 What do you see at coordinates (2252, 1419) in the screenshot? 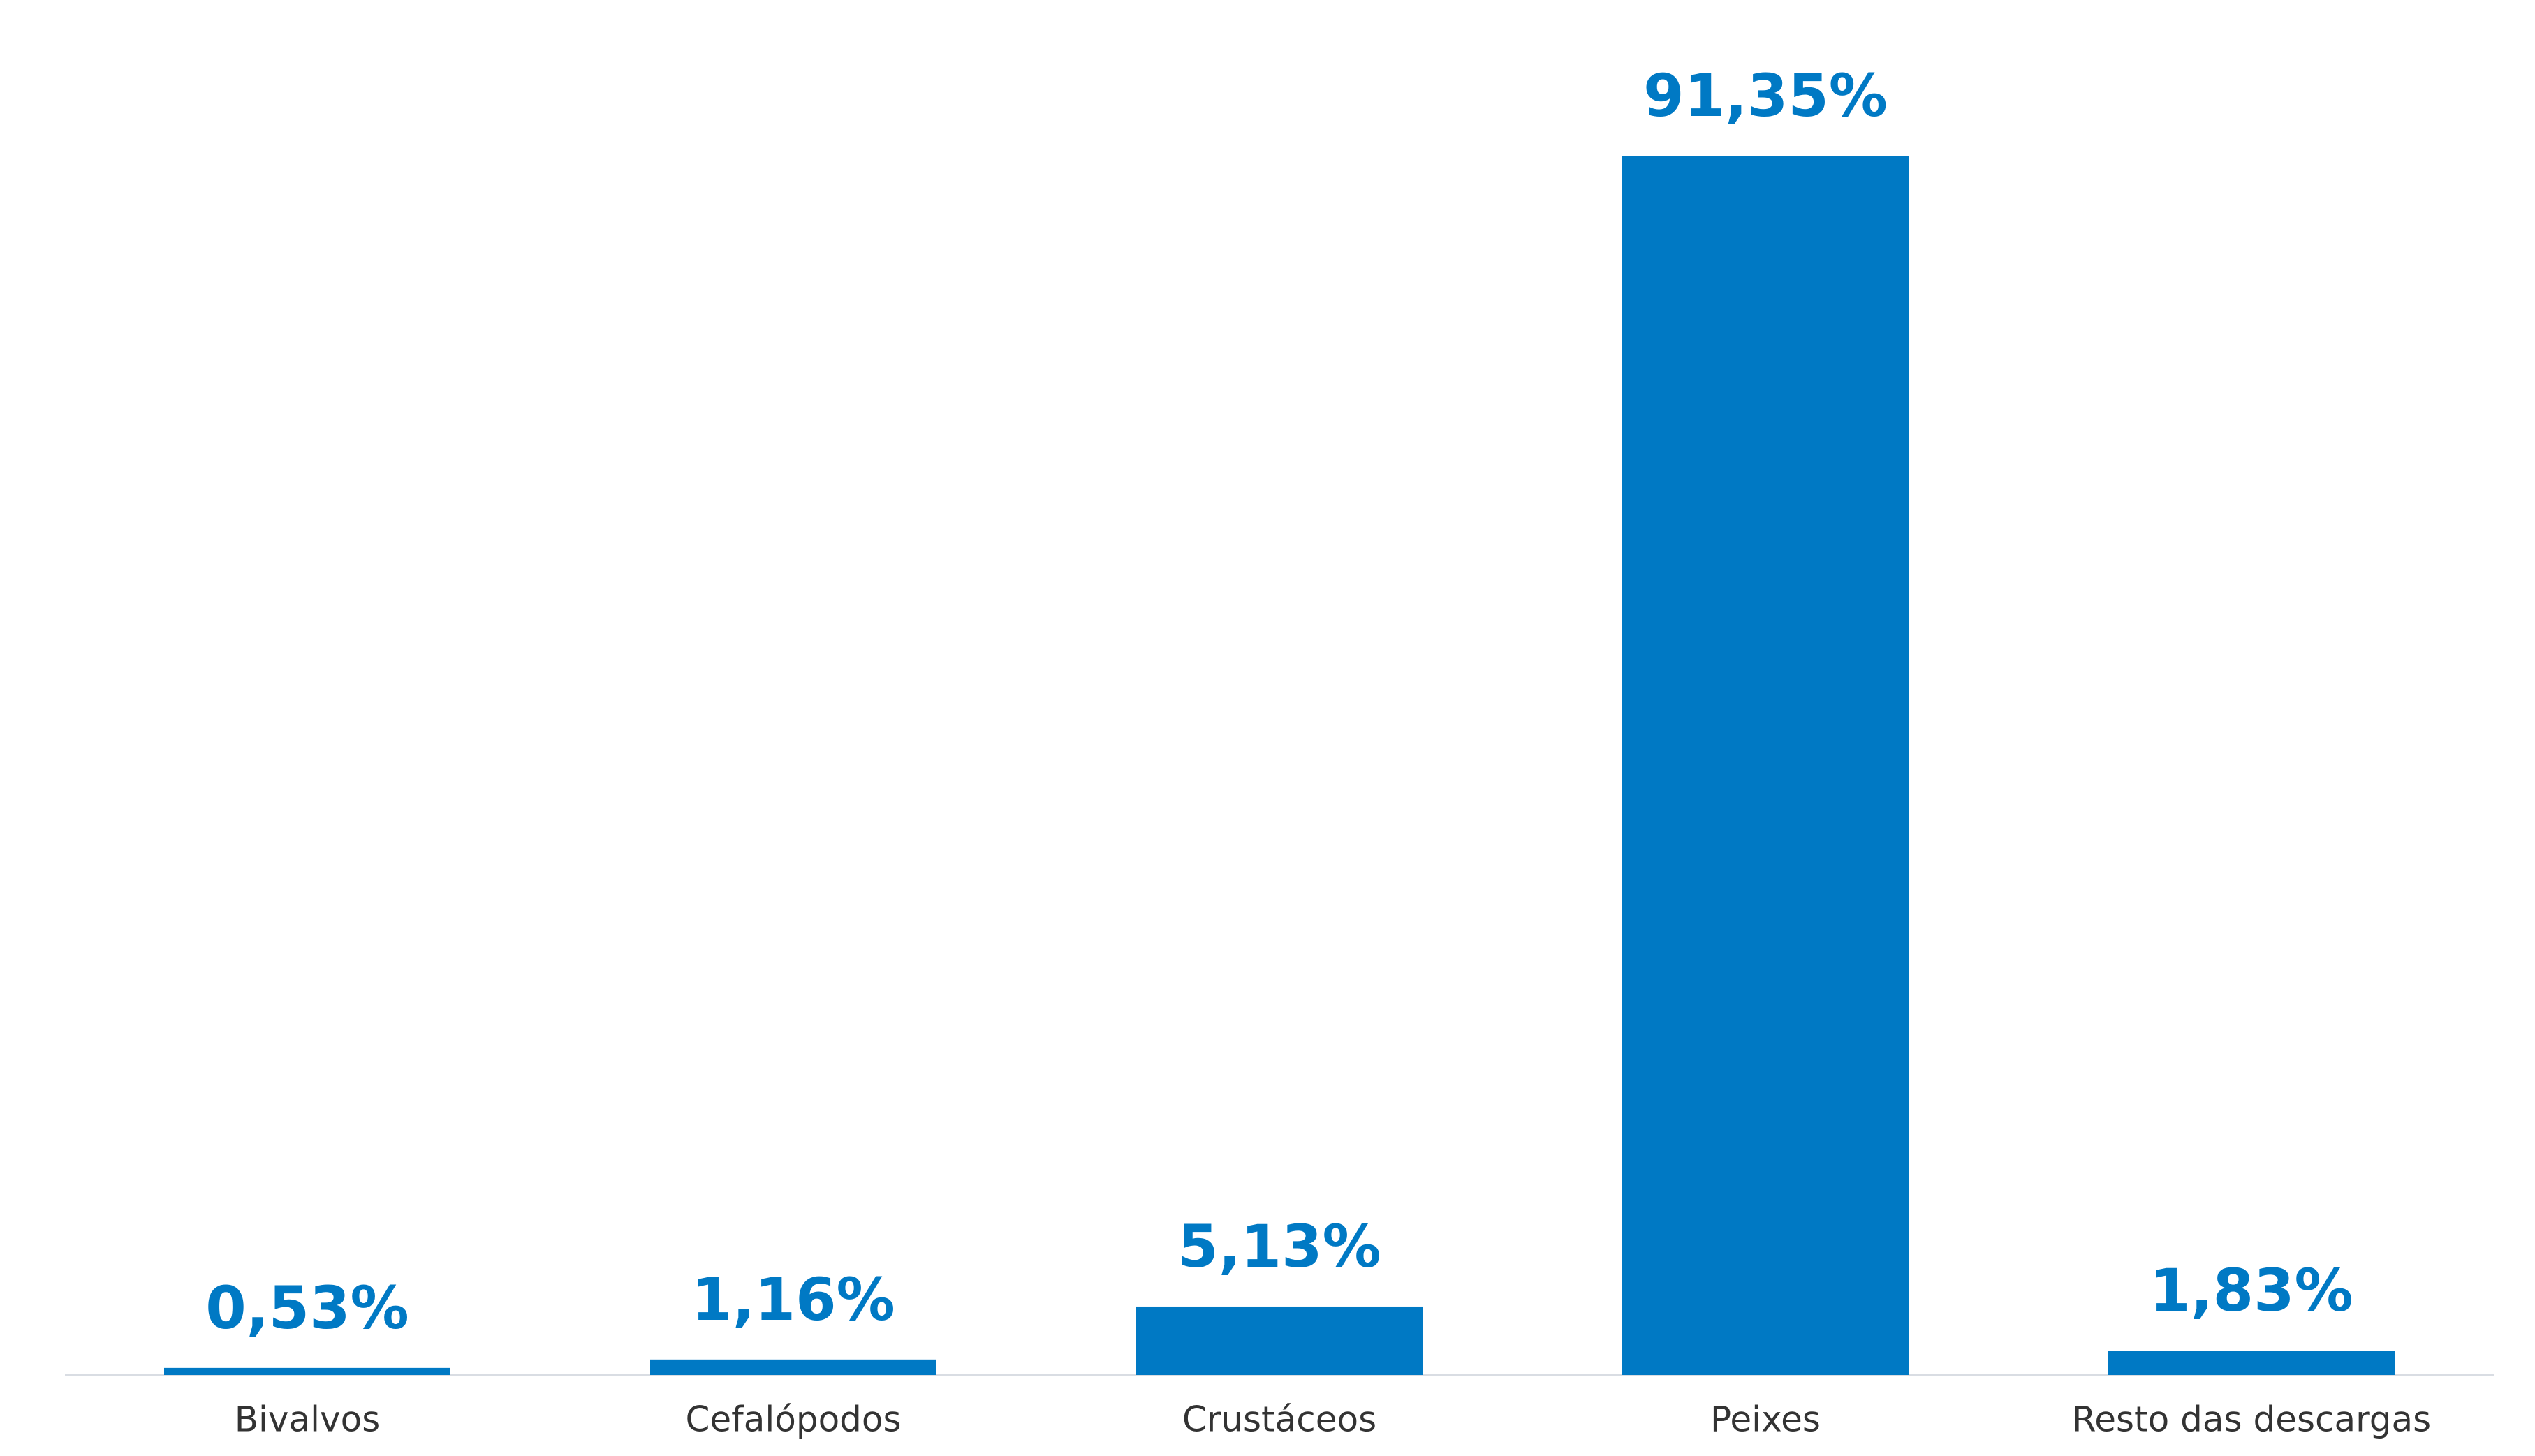
I see `x-tick-label: Resto das descargas` at bounding box center [2252, 1419].